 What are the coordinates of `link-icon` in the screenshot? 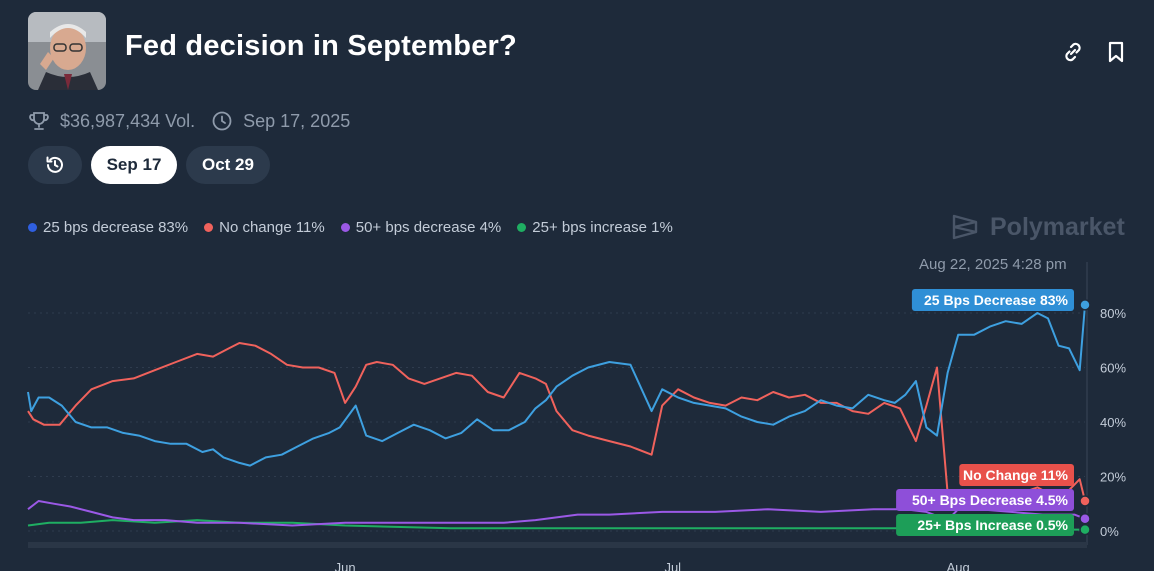 It's located at (1073, 52).